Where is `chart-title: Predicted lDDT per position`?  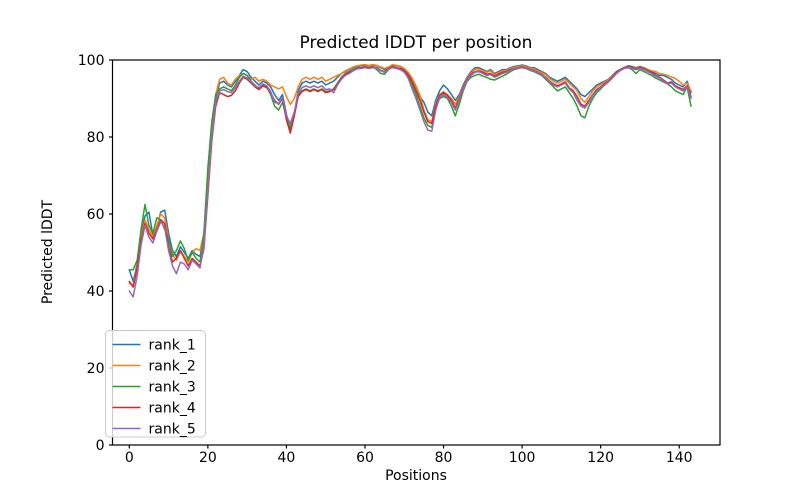
chart-title: Predicted lDDT per position is located at coordinates (416, 43).